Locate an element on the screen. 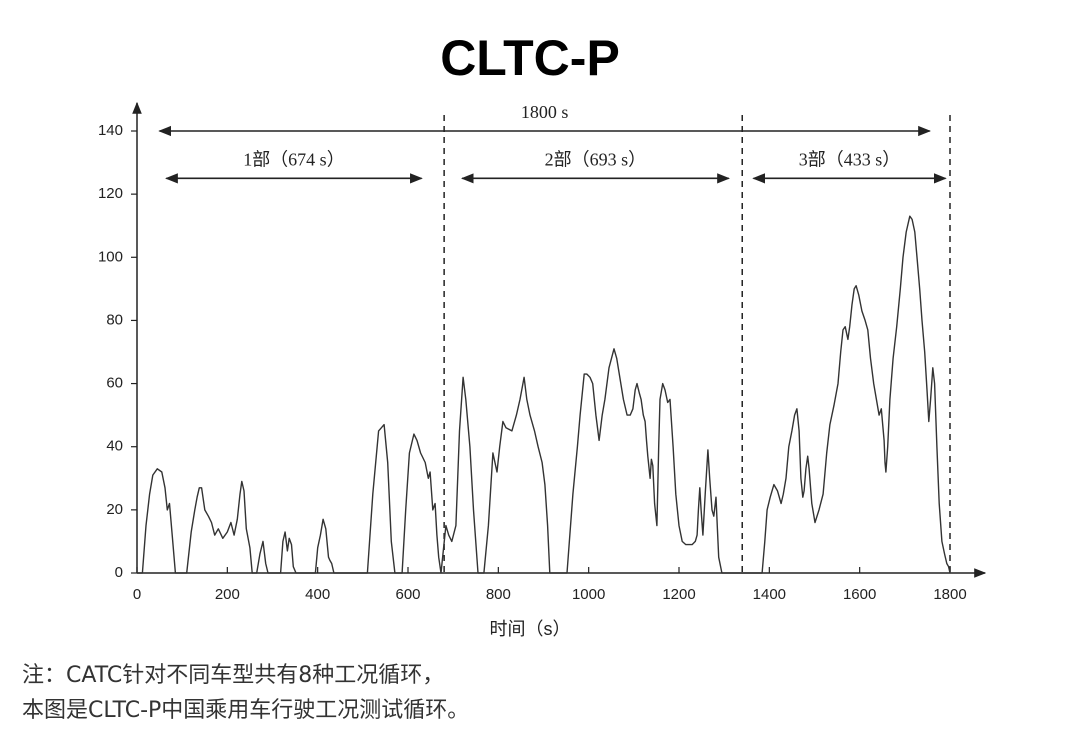  y-tick-label: 80 is located at coordinates (114, 319).